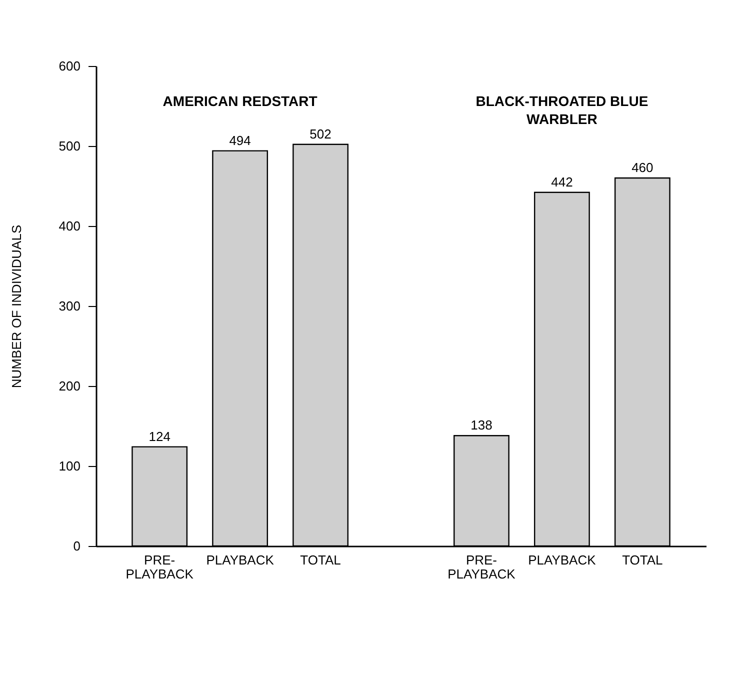 This screenshot has width=737, height=697. Describe the element at coordinates (69, 386) in the screenshot. I see `y-tick-label: 200` at that location.